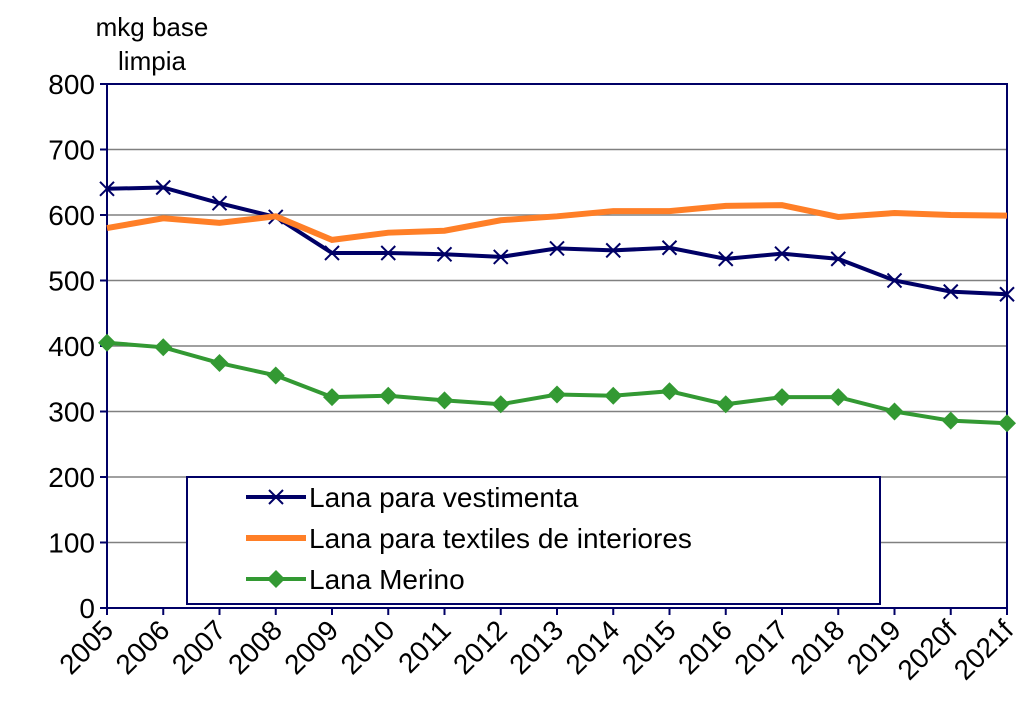 Image resolution: width=1017 pixels, height=718 pixels. I want to click on y-tick-label: 700, so click(71, 150).